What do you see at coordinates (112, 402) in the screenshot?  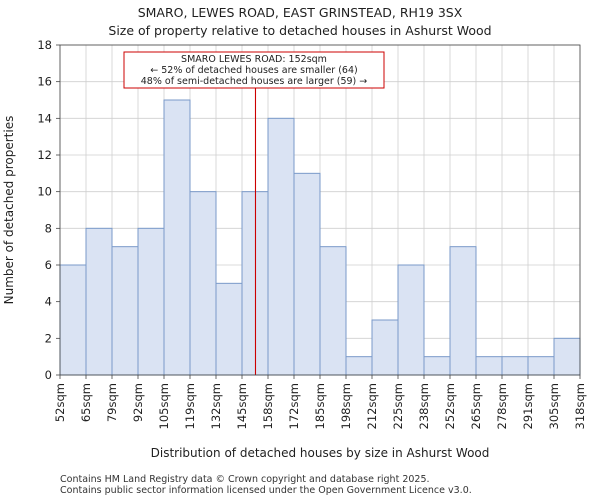 I see `x-tick-label: 79sqm` at bounding box center [112, 402].